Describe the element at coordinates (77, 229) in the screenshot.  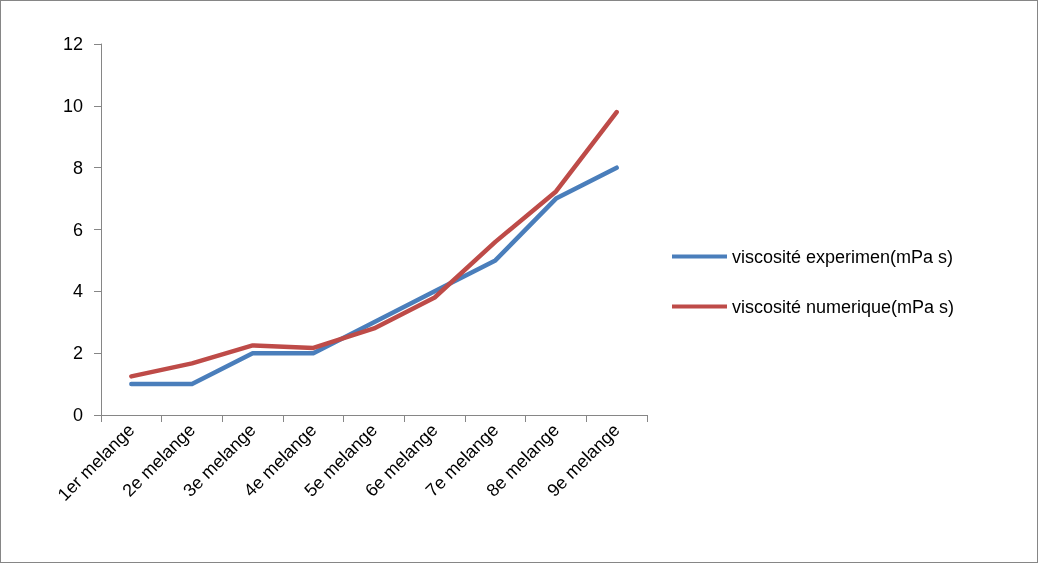
I see `y-tick-label: 6` at that location.